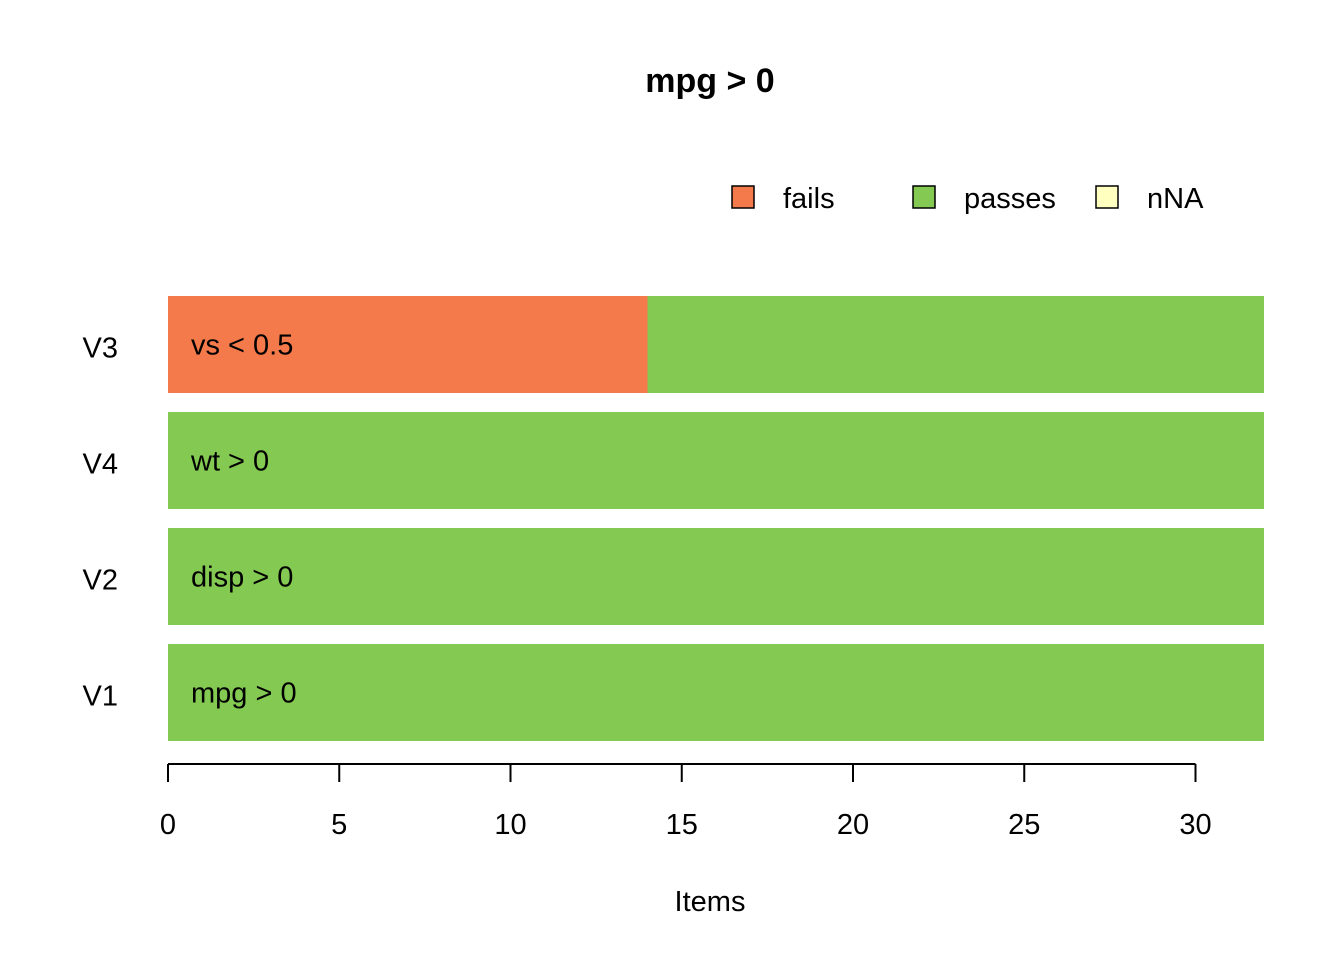 This screenshot has width=1344, height=960. What do you see at coordinates (100, 465) in the screenshot?
I see `y-tick-label: V4` at bounding box center [100, 465].